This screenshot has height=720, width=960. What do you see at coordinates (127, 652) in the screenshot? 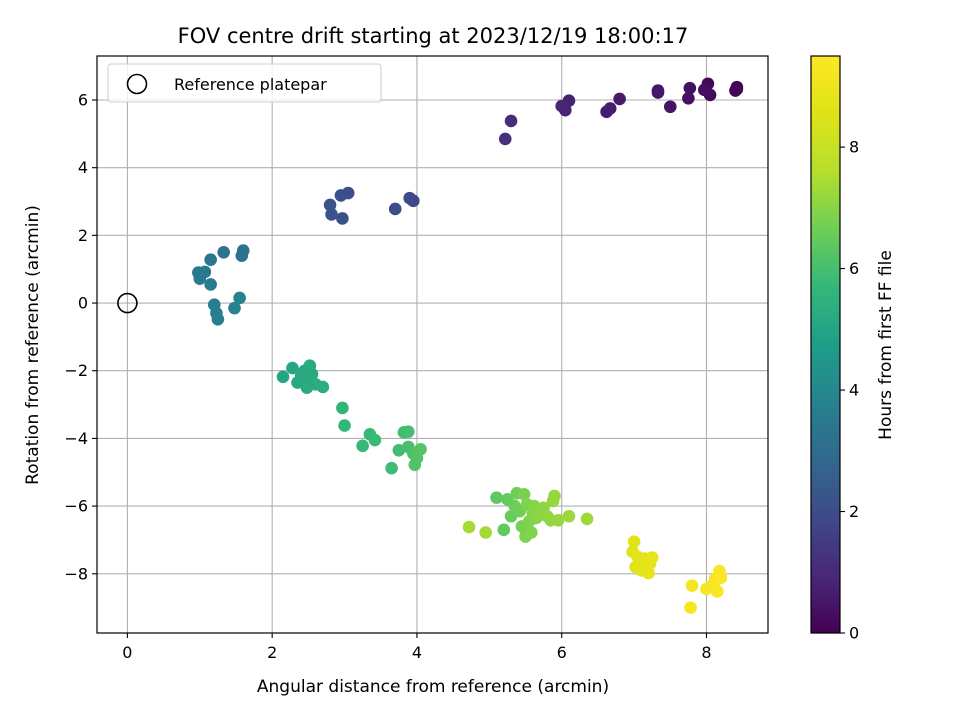
I see `x-tick-label: 0` at bounding box center [127, 652].